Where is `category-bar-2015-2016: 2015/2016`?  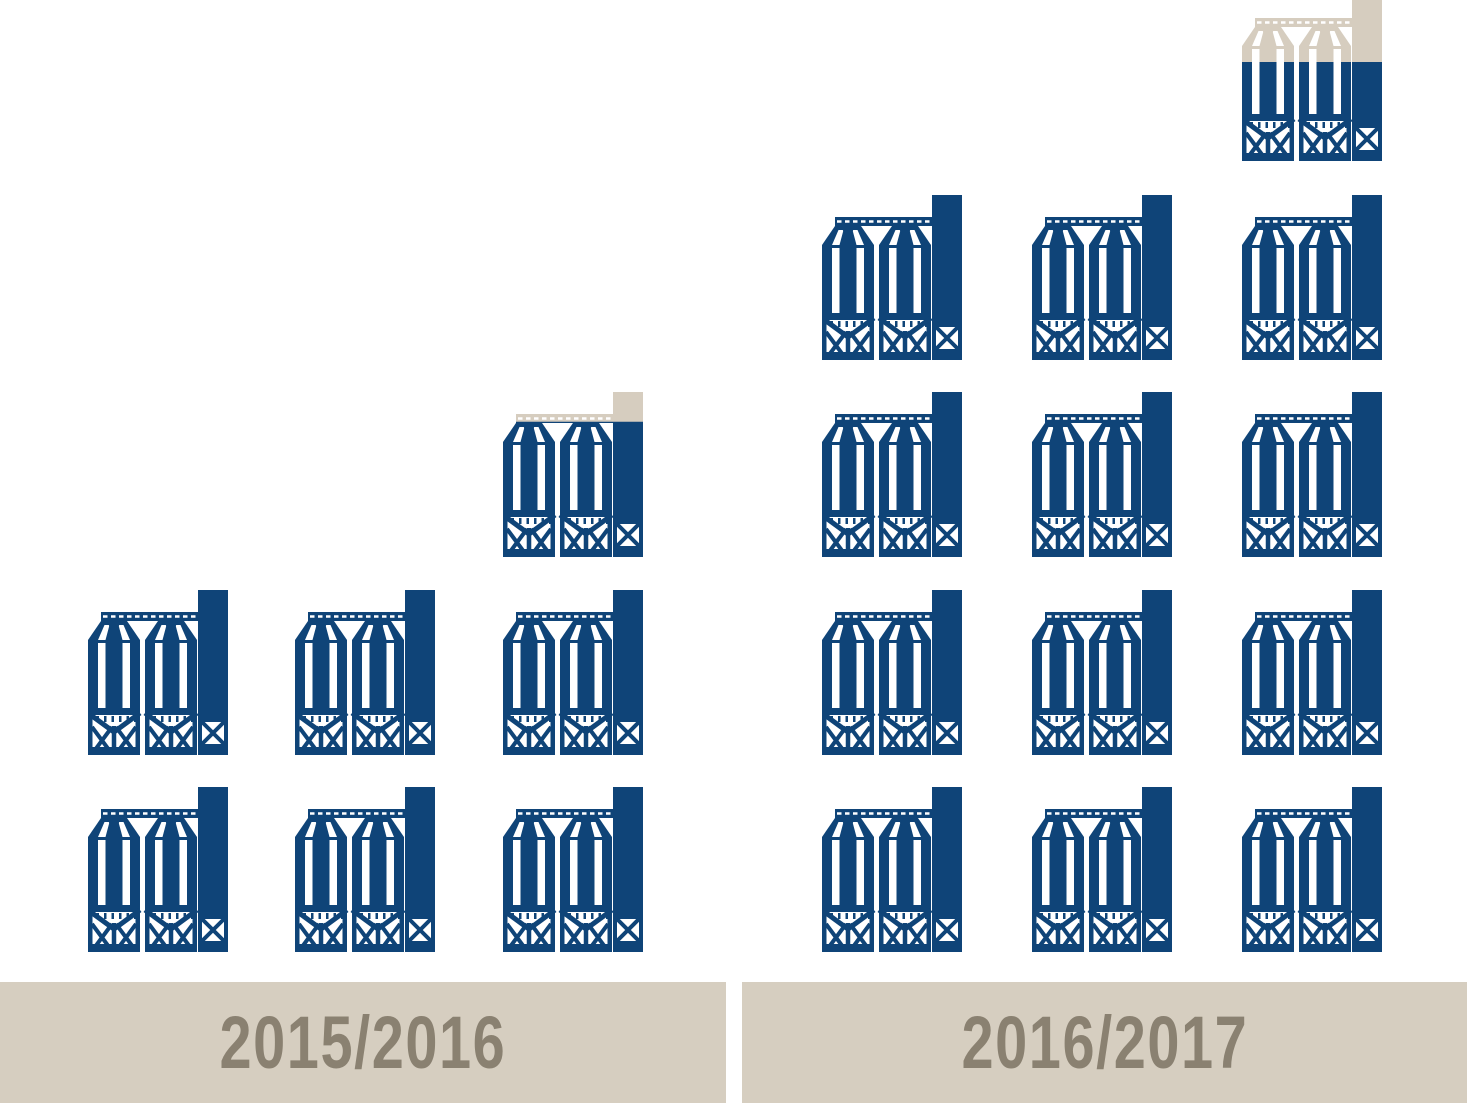
category-bar-2015-2016: 2015/2016 is located at coordinates (363, 1042).